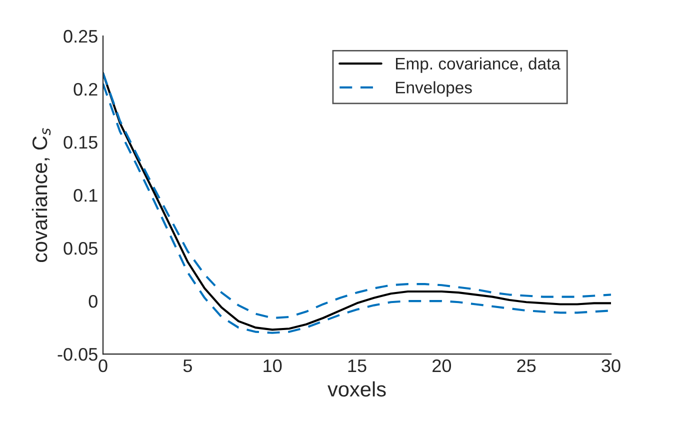 The height and width of the screenshot is (421, 675). Describe the element at coordinates (93, 301) in the screenshot. I see `y-tick-label: 0` at that location.